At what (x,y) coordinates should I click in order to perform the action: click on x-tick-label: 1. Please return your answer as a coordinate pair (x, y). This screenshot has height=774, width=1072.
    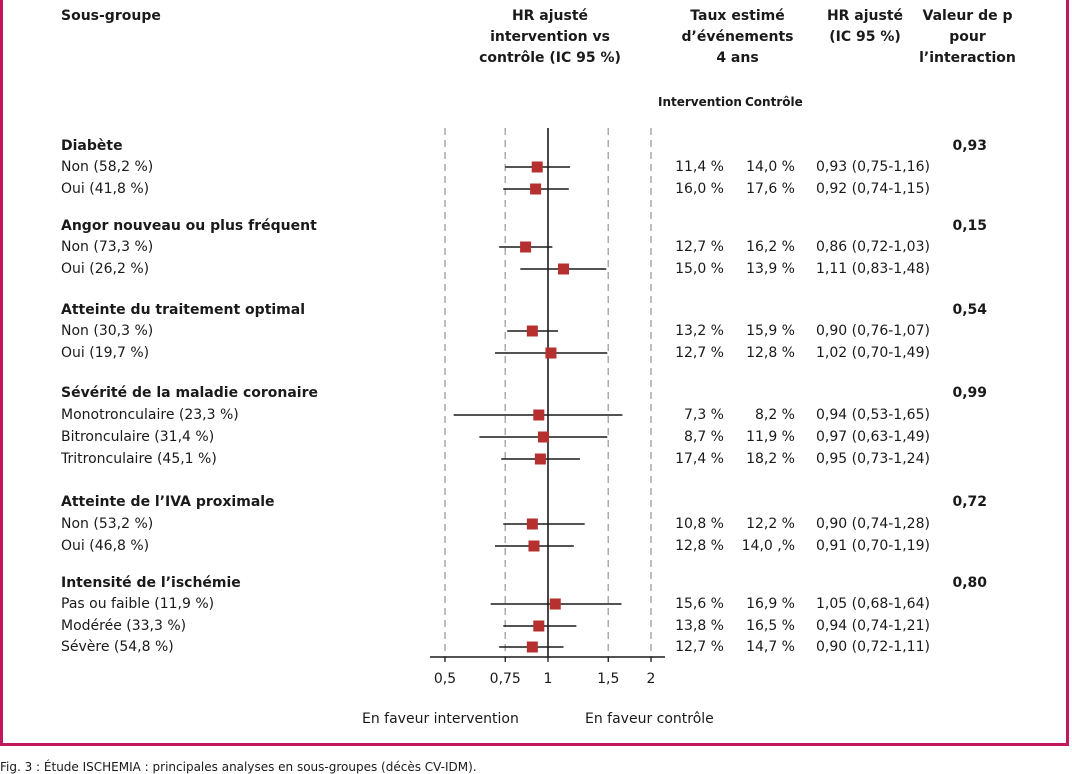
    Looking at the image, I should click on (548, 679).